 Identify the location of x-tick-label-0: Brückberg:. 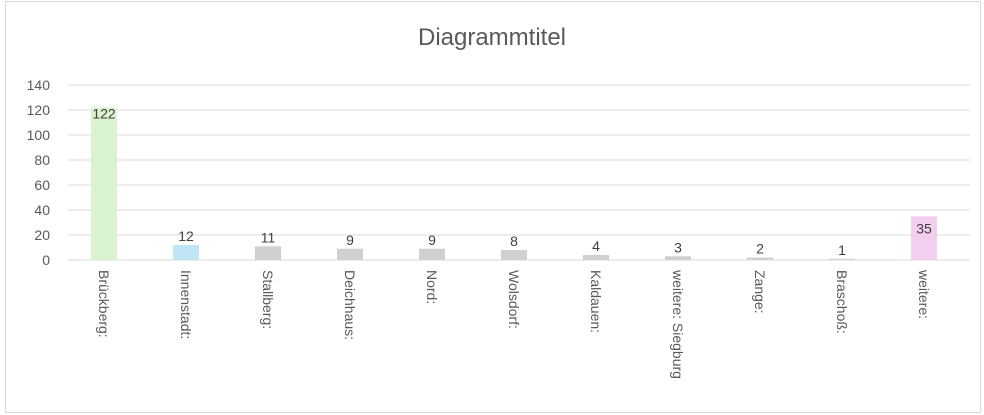
(104, 304).